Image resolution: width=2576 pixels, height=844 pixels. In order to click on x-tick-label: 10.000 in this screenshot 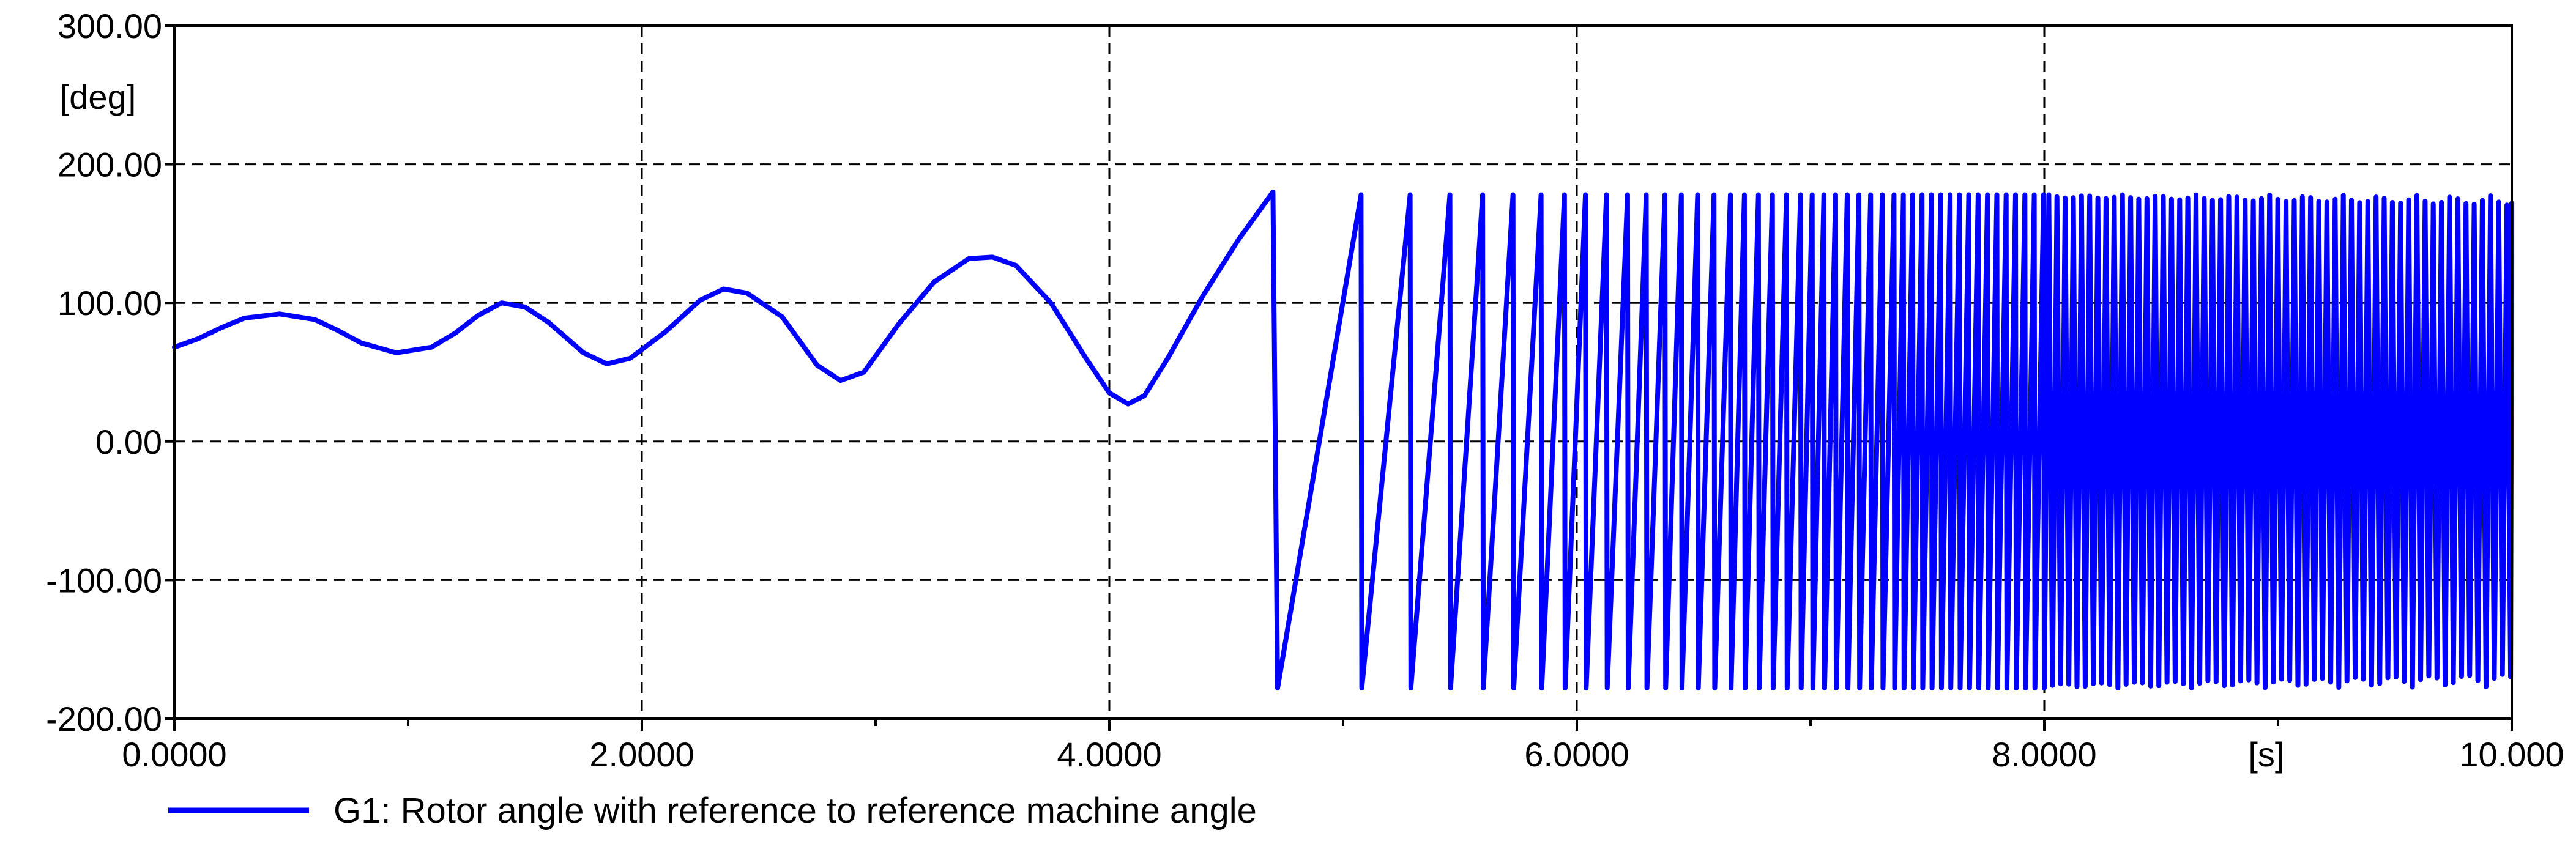, I will do `click(2511, 754)`.